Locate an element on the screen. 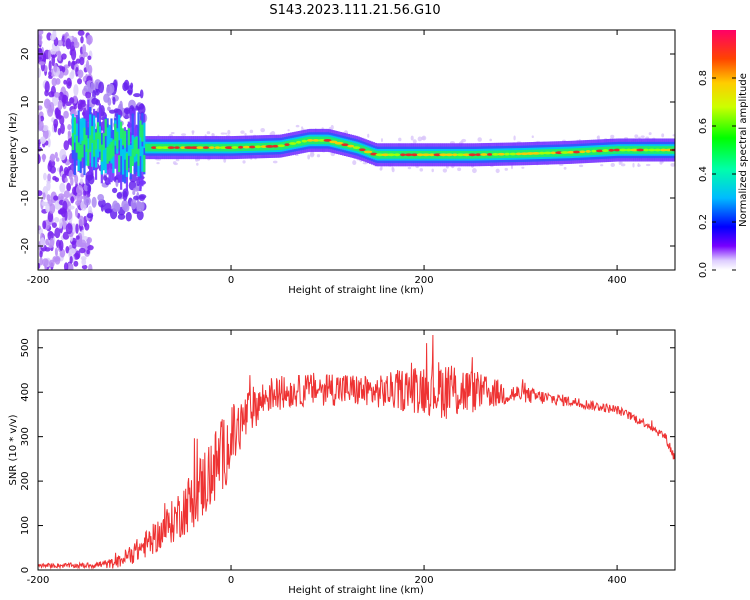 The image size is (750, 600). x-tick-label: -200 is located at coordinates (38, 280).